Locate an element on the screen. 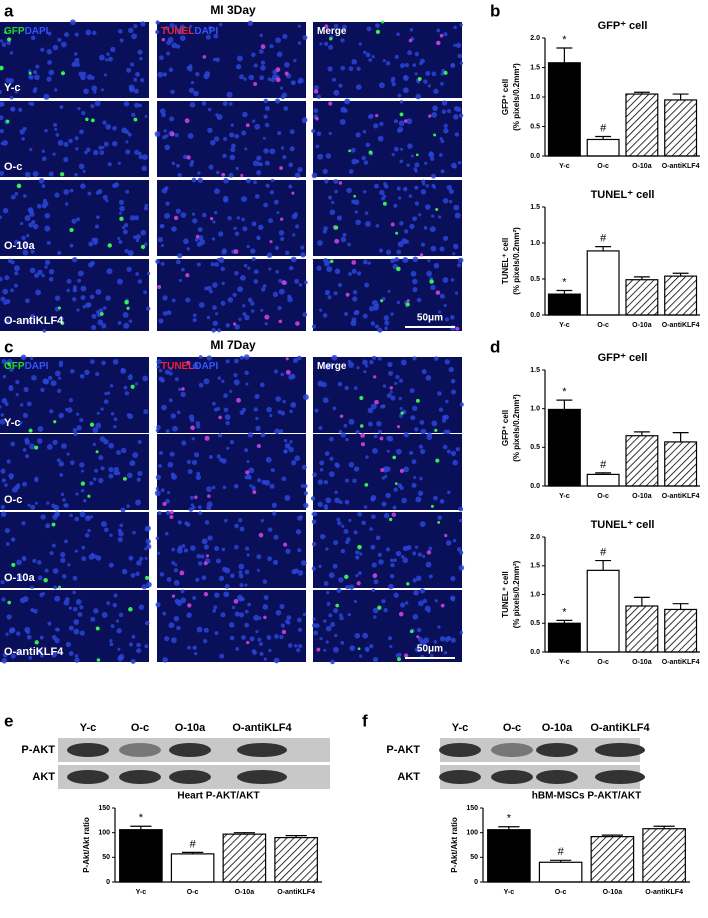  y-axis-label: TUNEL⁺ cell is located at coordinates (505, 261).